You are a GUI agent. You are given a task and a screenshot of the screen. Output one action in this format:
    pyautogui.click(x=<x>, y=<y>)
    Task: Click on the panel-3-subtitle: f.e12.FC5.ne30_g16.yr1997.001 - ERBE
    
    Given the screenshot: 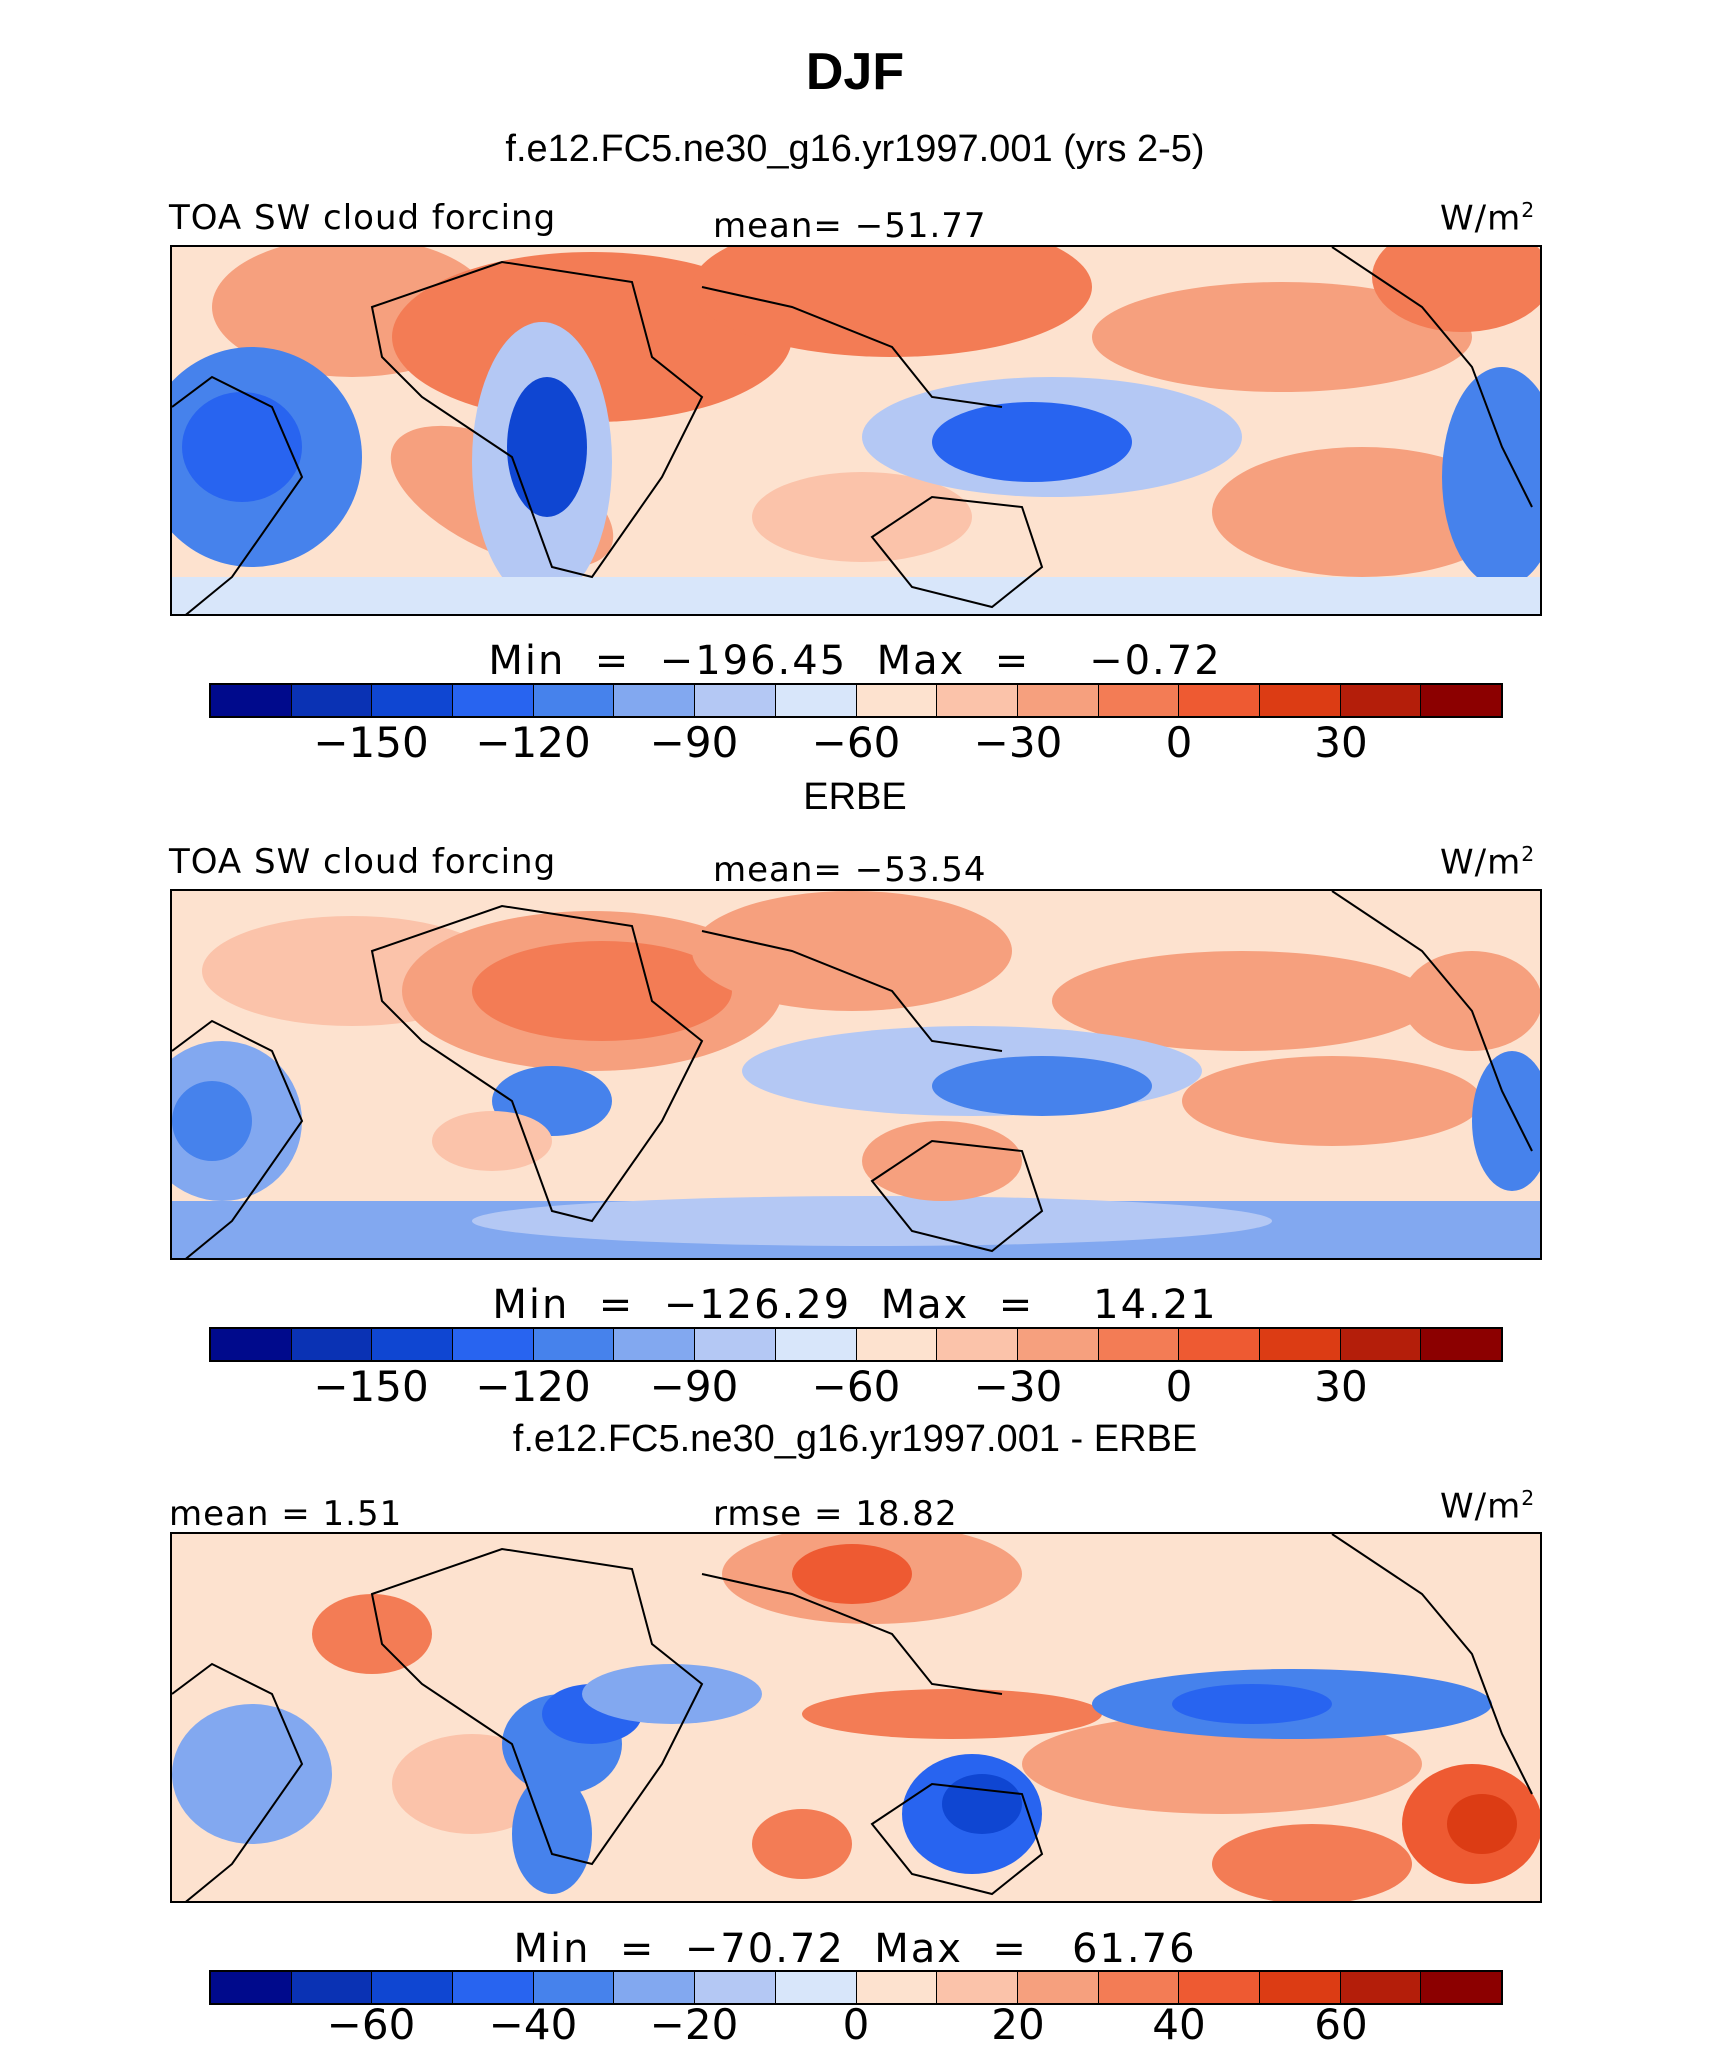 What is the action you would take?
    pyautogui.click(x=855, y=1439)
    